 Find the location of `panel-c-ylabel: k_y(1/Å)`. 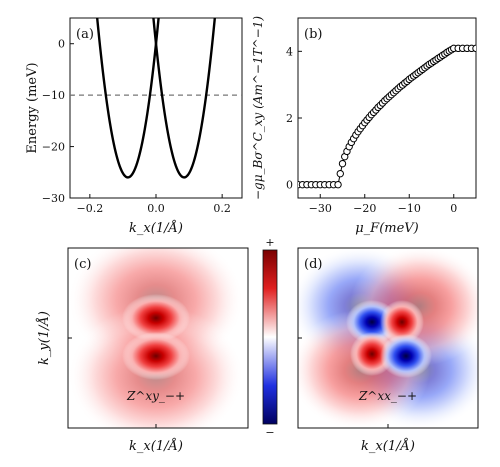

panel-c-ylabel: k_y(1/Å) is located at coordinates (44, 338).